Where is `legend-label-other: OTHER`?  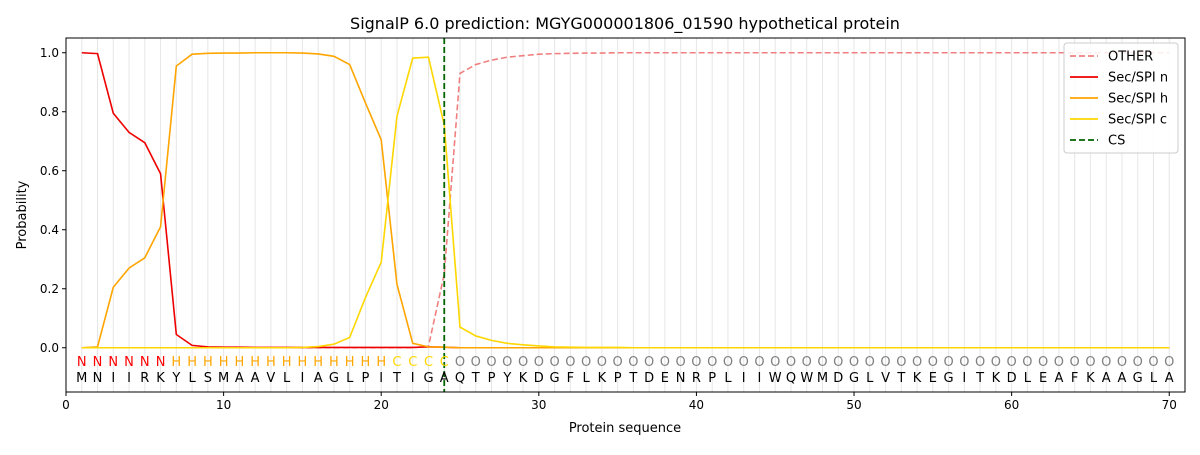
legend-label-other: OTHER is located at coordinates (1130, 57).